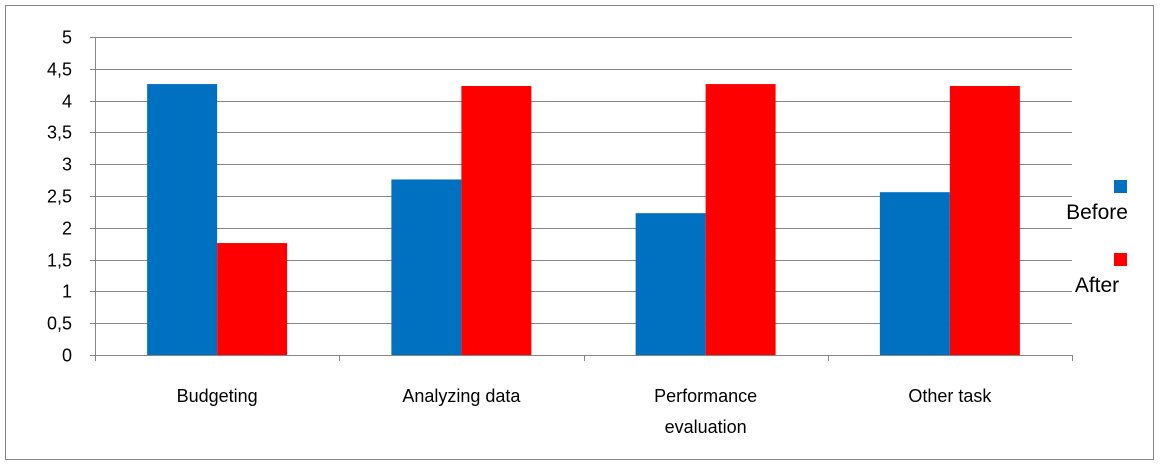 The height and width of the screenshot is (466, 1160). What do you see at coordinates (67, 165) in the screenshot?
I see `y-tick-label: 3` at bounding box center [67, 165].